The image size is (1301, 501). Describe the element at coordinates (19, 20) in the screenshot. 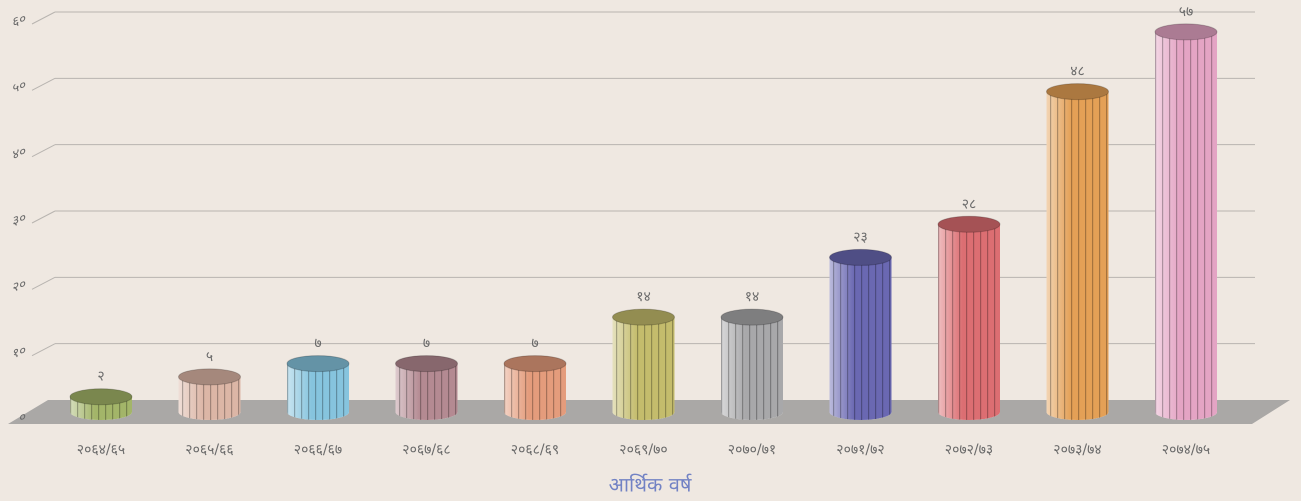

I see `y-tick-label: ६०` at that location.